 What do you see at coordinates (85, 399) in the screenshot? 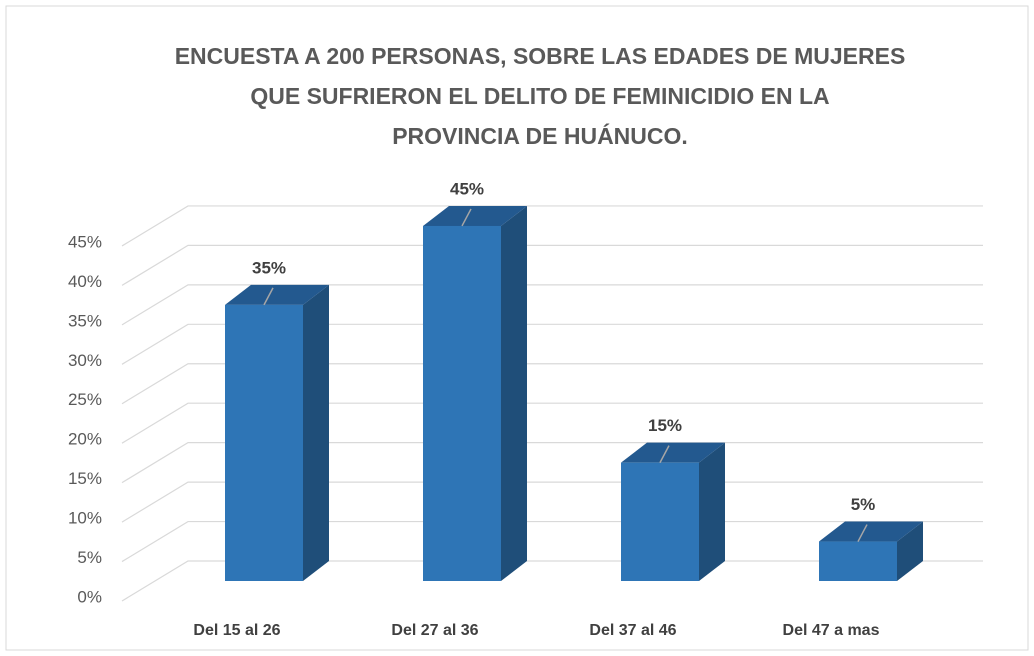
I see `y-tick-label: 25%` at bounding box center [85, 399].